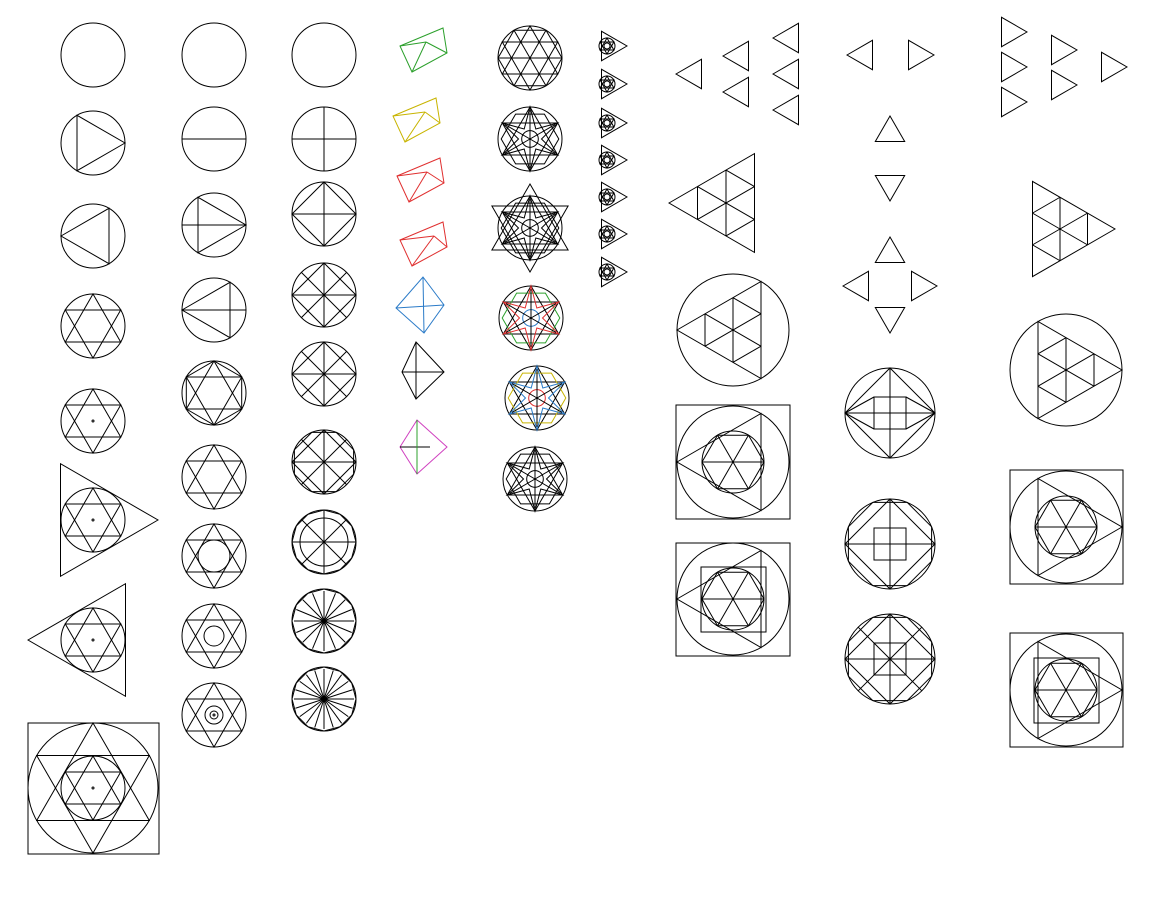 The width and height of the screenshot is (1152, 900). Describe the element at coordinates (324, 139) in the screenshot. I see `circle-with-cross` at that location.